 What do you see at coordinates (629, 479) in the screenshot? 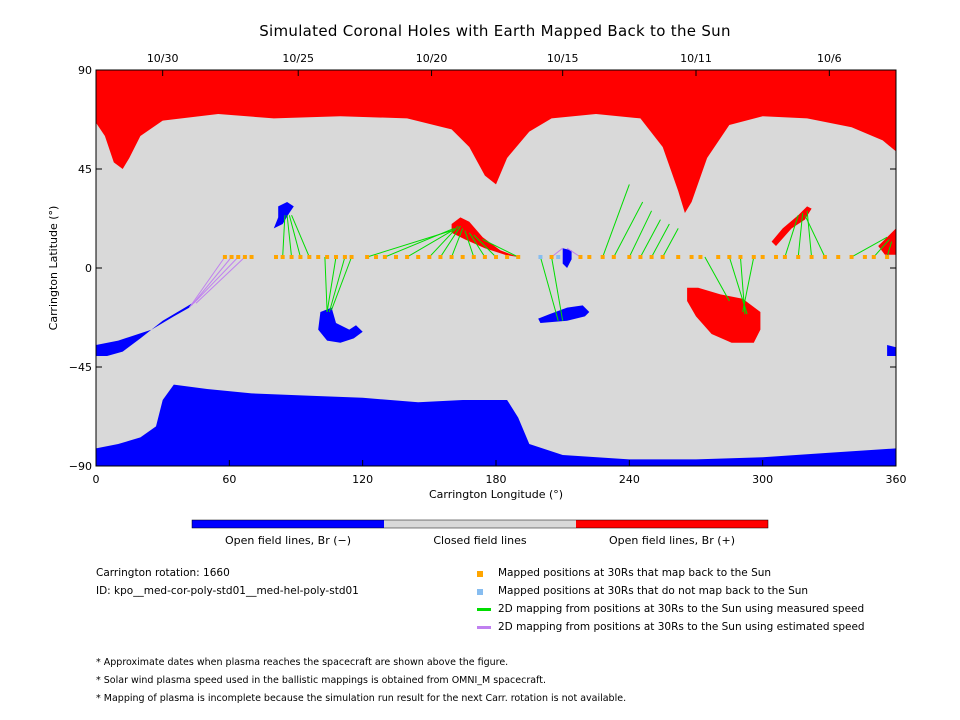
I see `x-tick-label-5: 240` at bounding box center [629, 479].